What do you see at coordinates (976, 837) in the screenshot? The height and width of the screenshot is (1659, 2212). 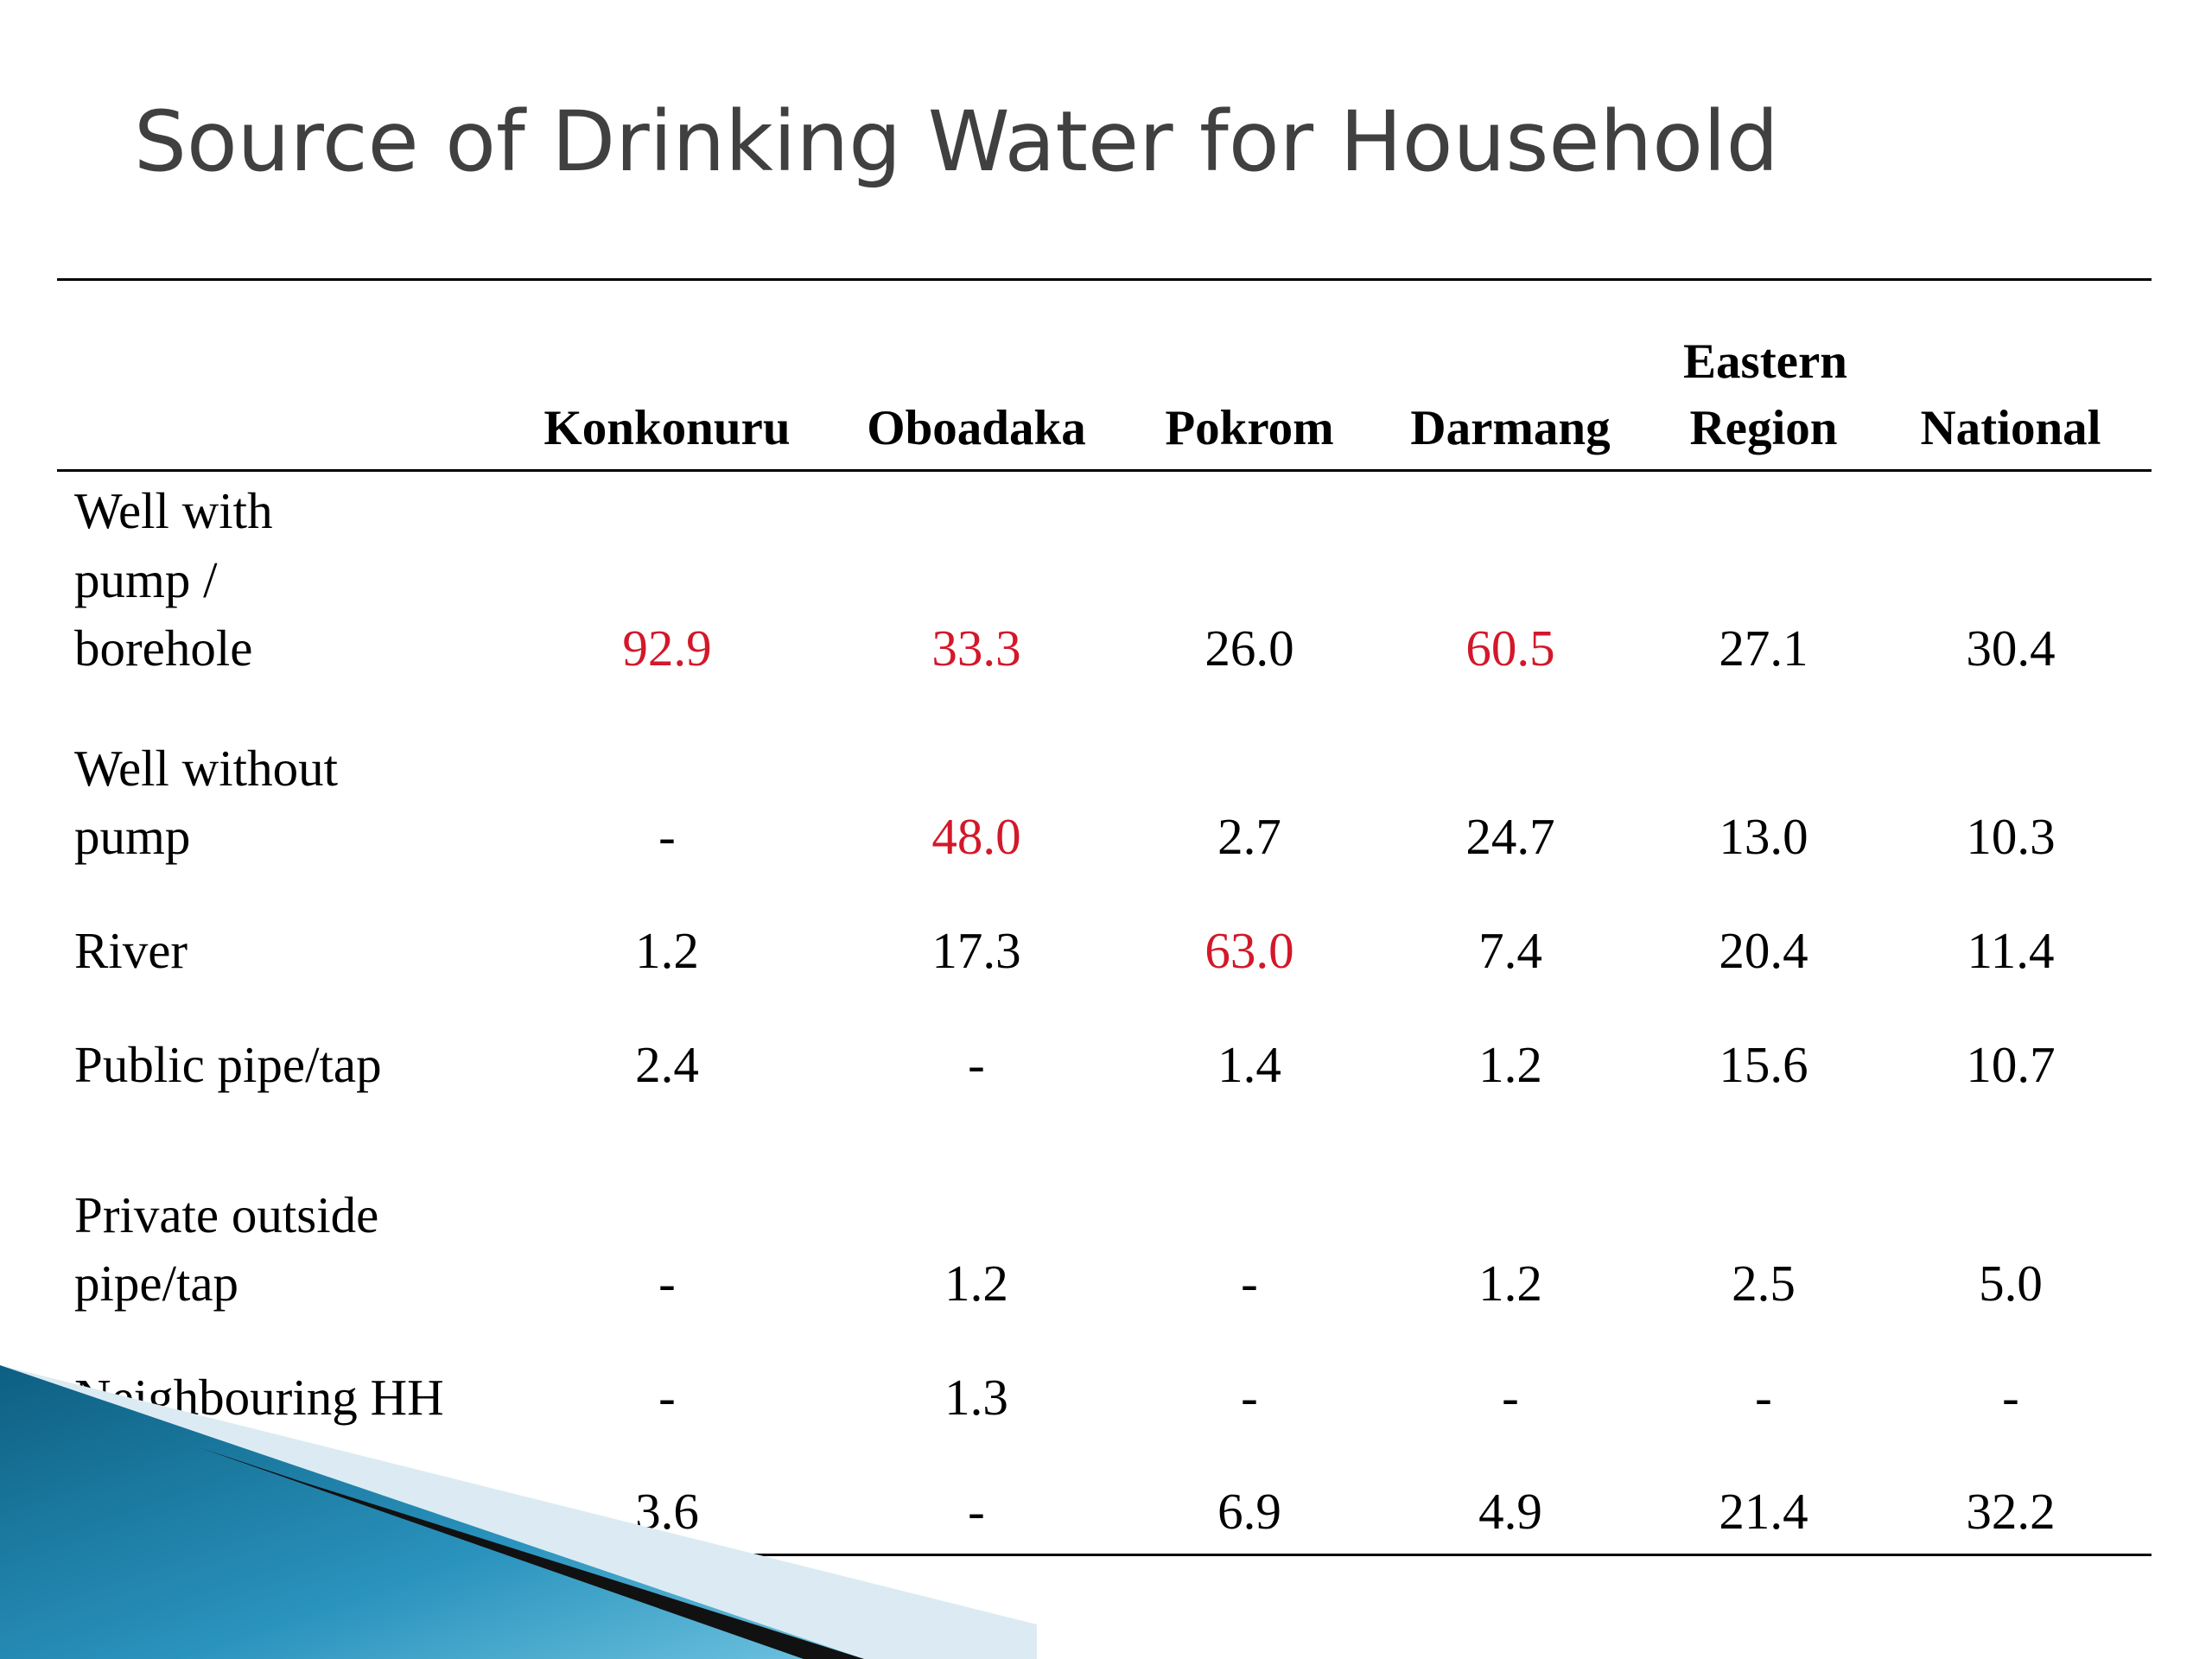 I see `cell-value: 48.0` at bounding box center [976, 837].